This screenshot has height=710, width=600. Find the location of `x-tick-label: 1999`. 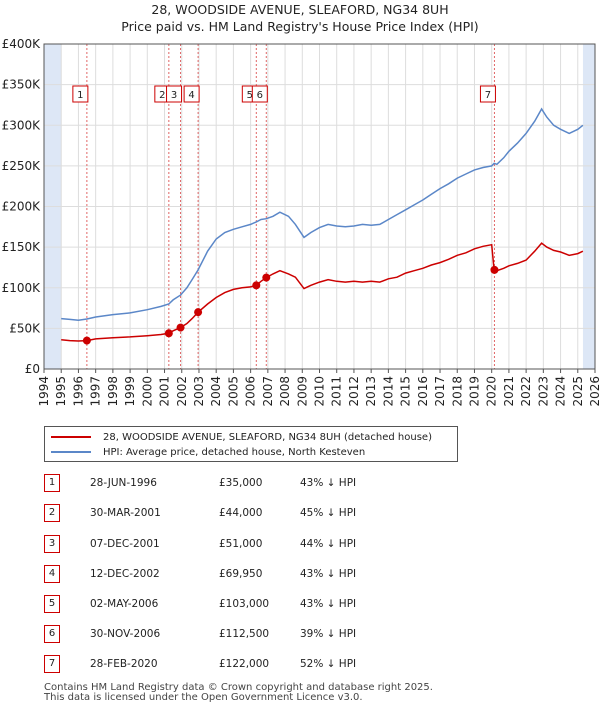

x-tick-label: 1999 is located at coordinates (130, 391).